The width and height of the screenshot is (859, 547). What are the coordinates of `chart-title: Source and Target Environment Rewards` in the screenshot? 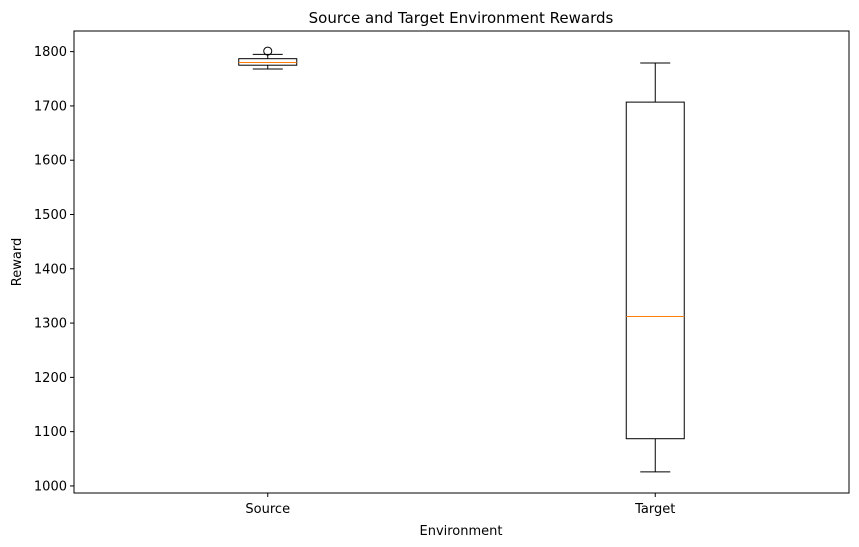 It's located at (461, 18).